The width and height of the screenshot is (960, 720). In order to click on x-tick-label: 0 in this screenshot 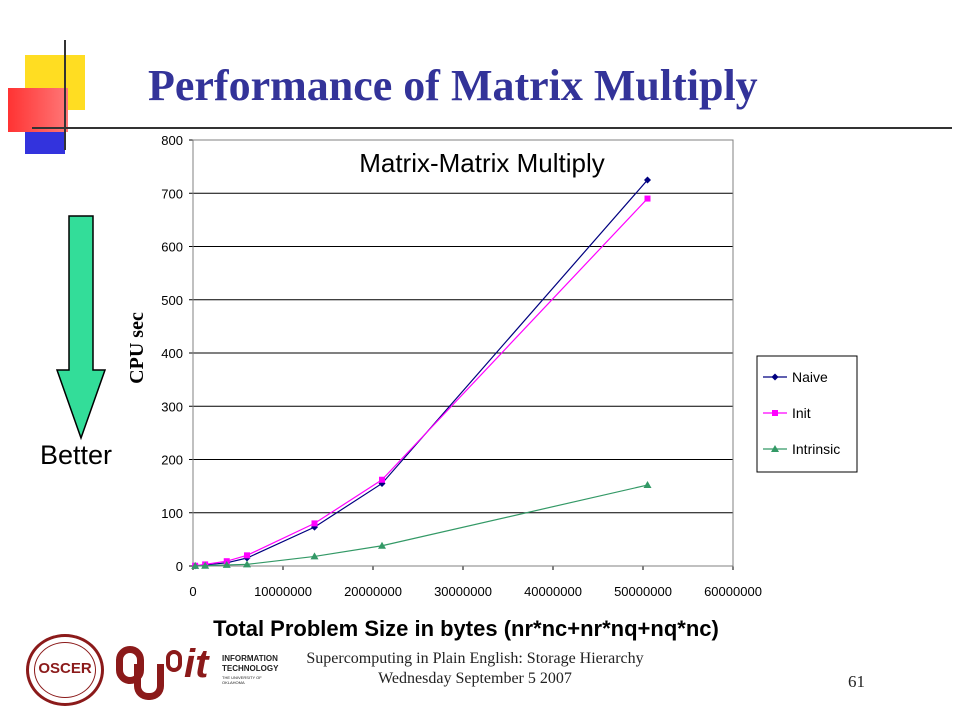, I will do `click(192, 591)`.